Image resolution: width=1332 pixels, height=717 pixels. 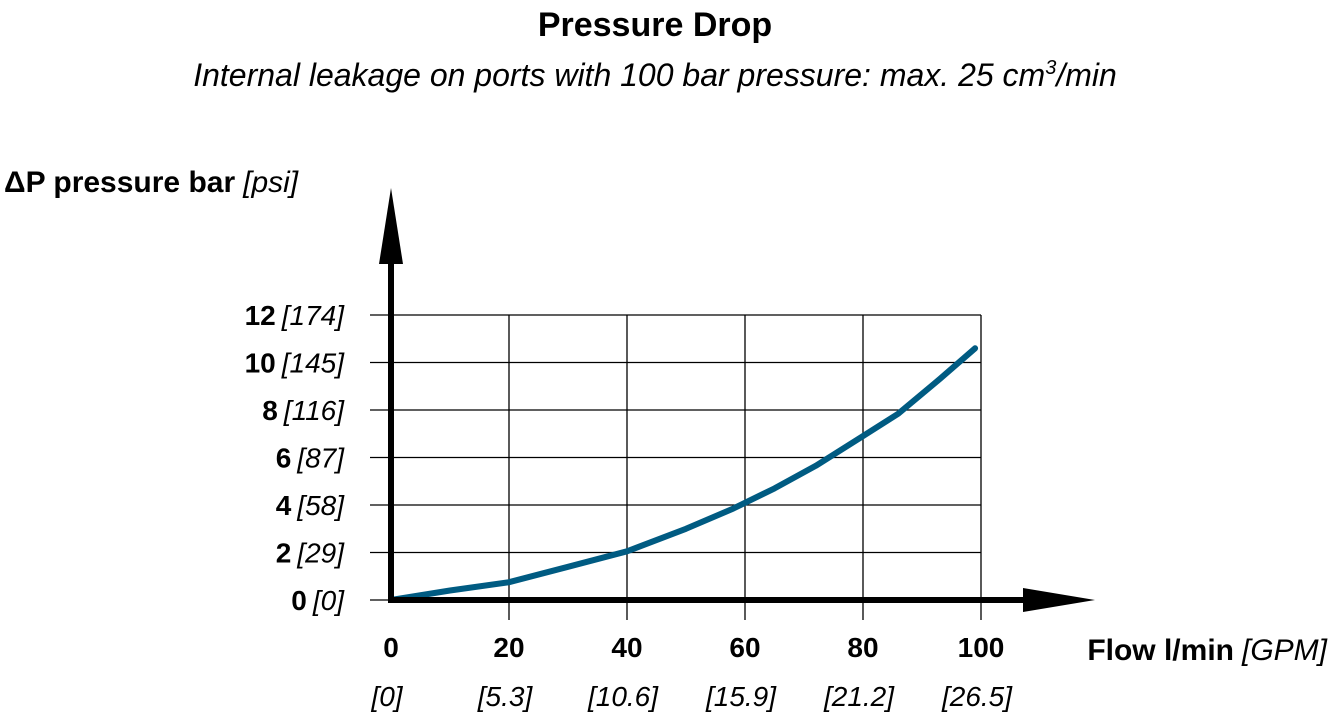 I want to click on y-tick-value: 2, so click(x=284, y=553).